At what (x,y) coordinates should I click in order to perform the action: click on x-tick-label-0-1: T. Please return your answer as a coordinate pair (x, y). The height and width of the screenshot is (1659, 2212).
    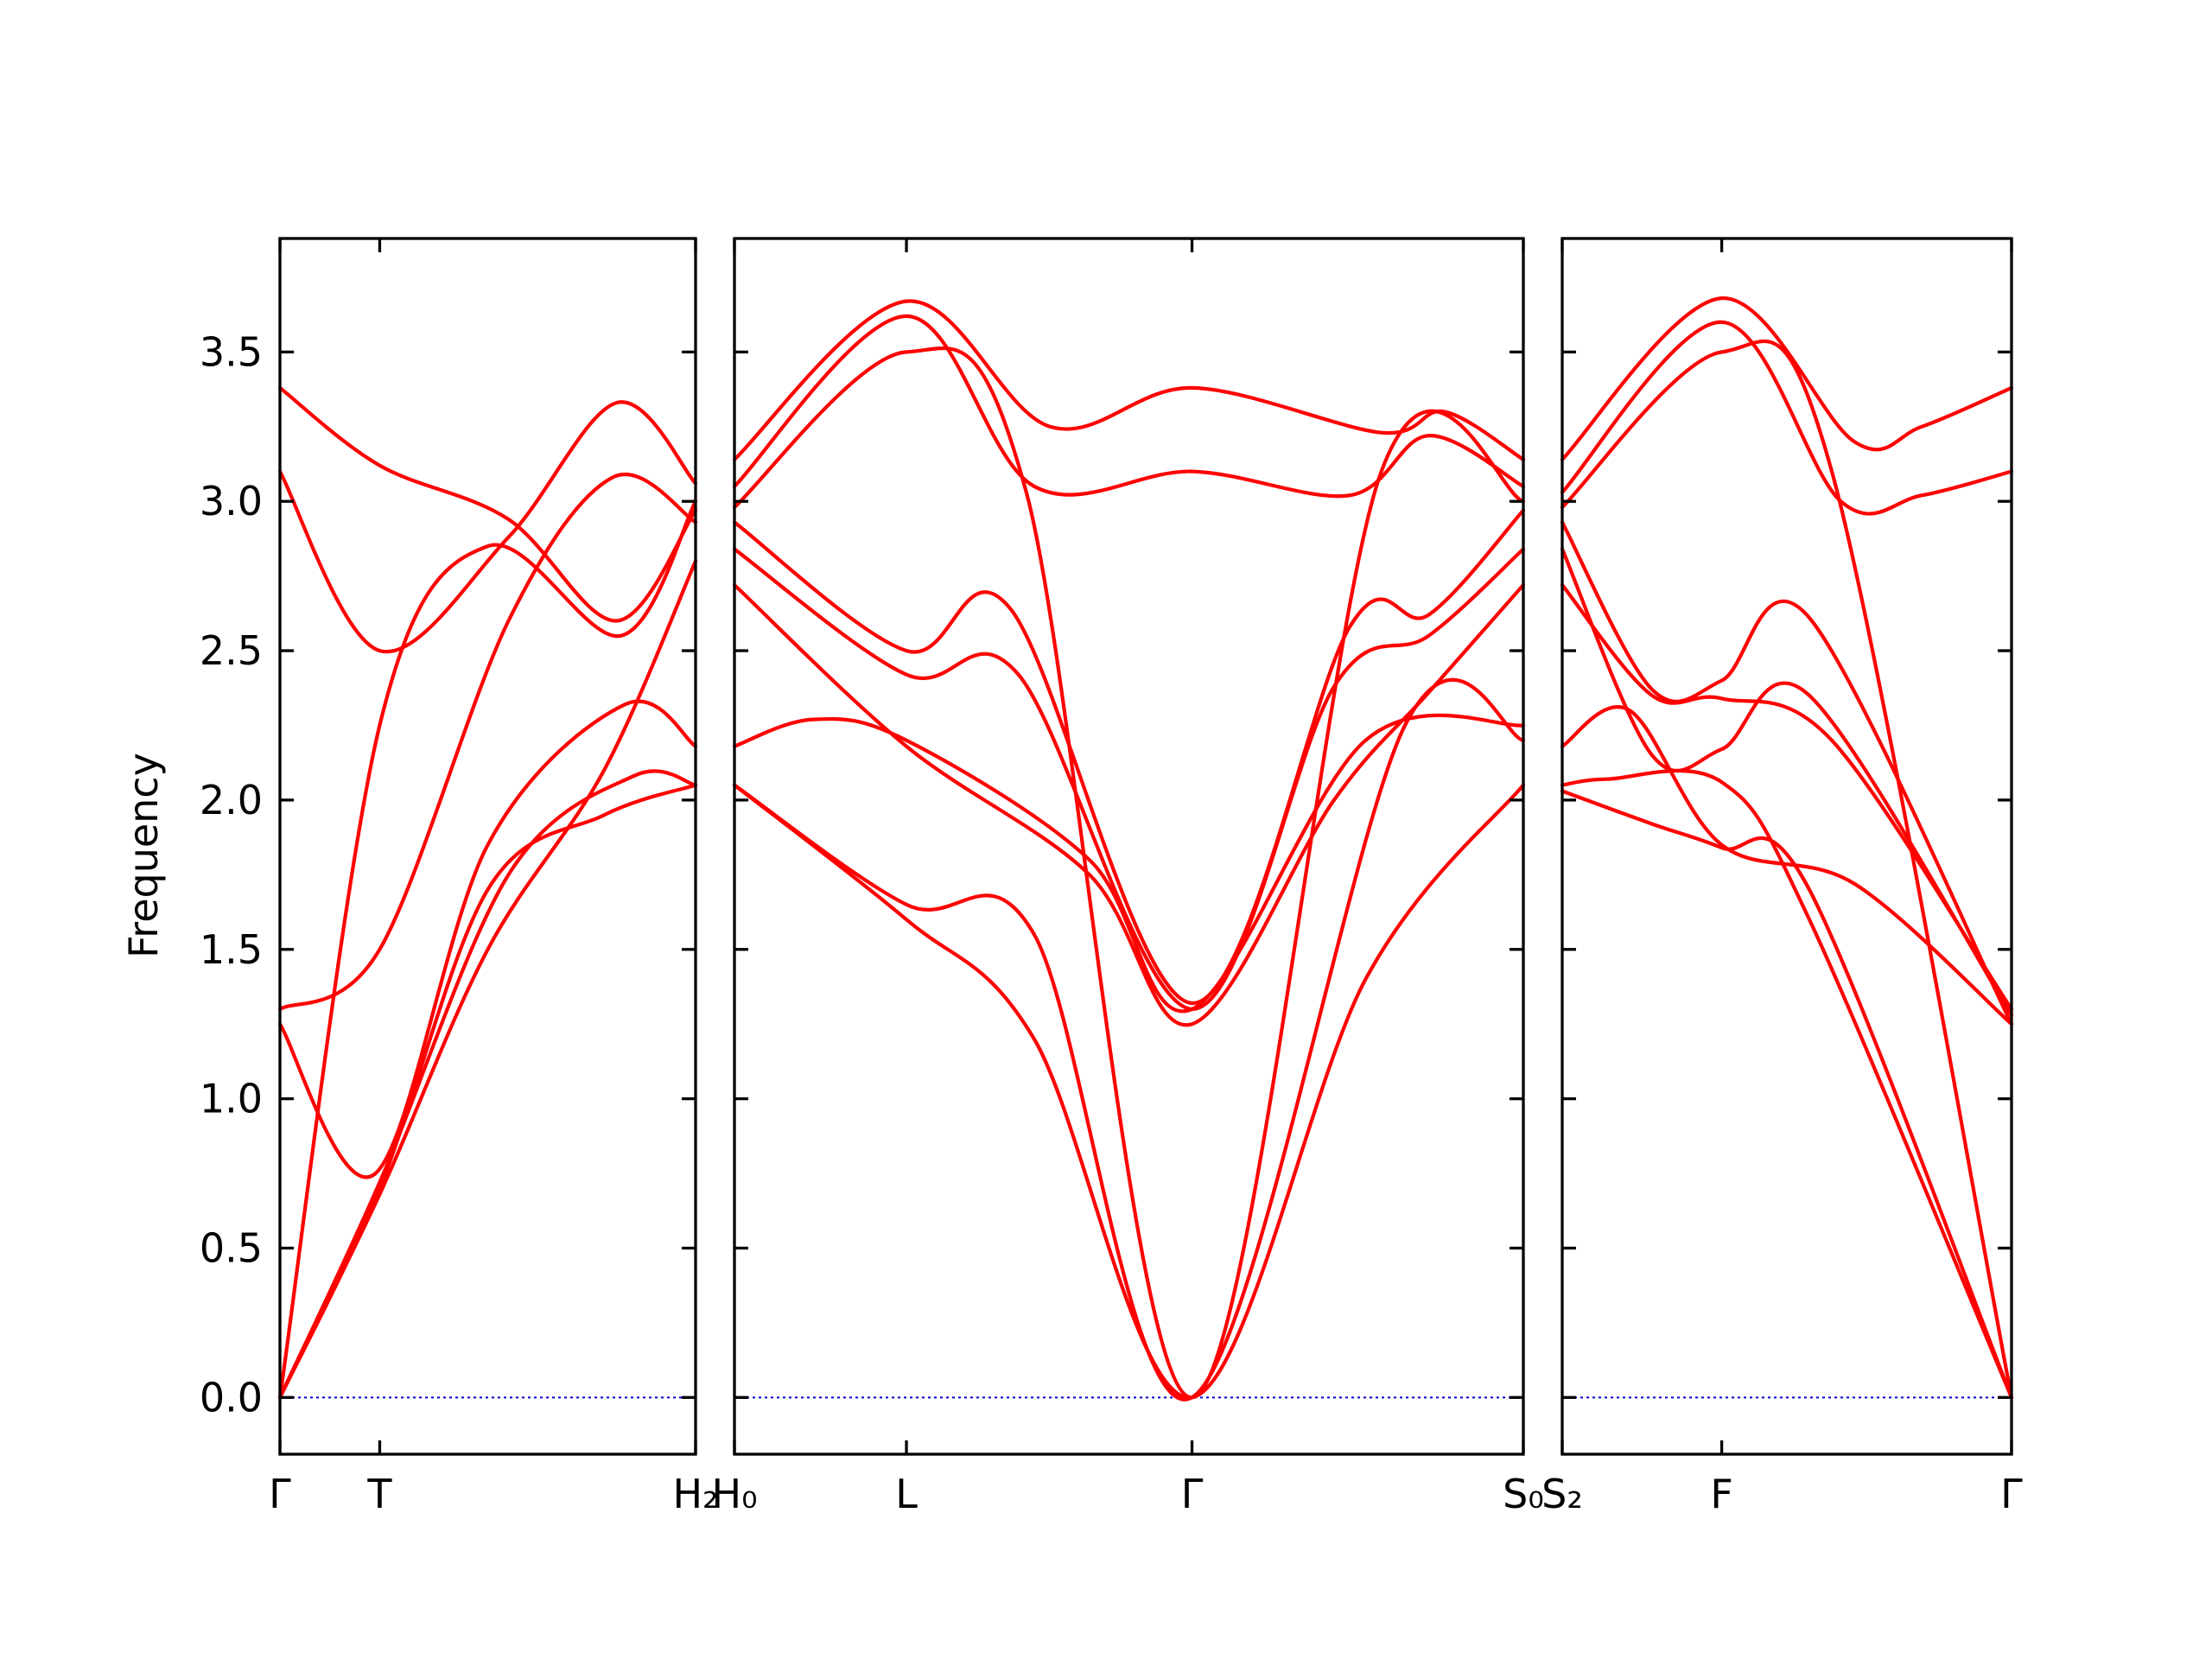
    Looking at the image, I should click on (379, 1494).